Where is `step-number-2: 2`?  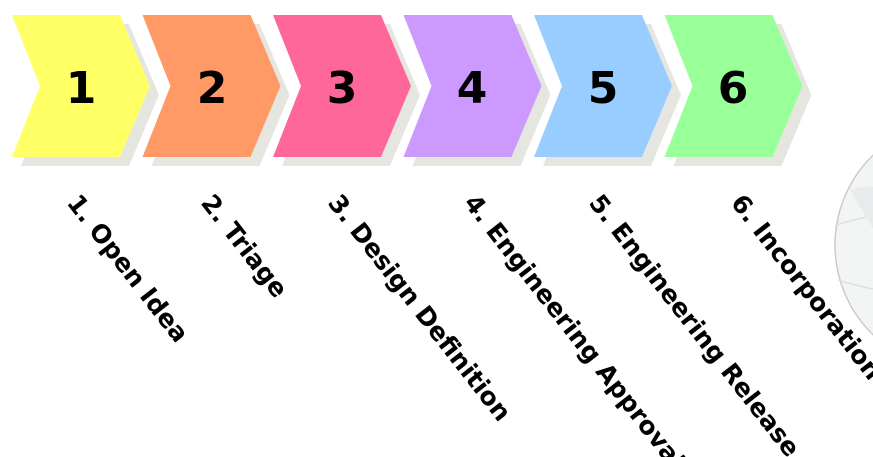 step-number-2: 2 is located at coordinates (212, 88).